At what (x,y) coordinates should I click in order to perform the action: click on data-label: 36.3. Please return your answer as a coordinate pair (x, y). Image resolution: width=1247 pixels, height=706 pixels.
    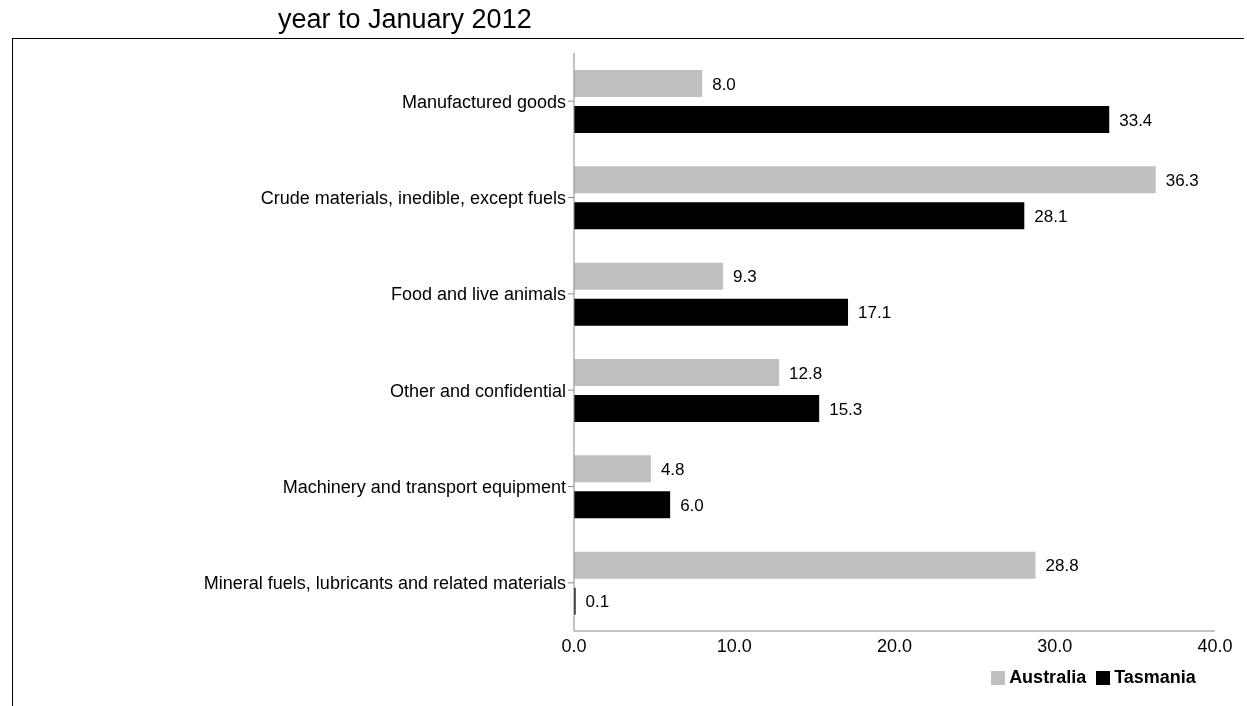
    Looking at the image, I should click on (1182, 180).